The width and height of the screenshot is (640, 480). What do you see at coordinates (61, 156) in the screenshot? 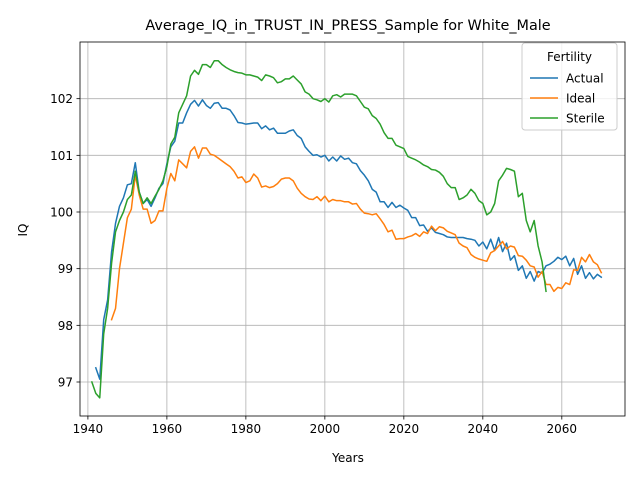
I see `y-tick-label: 101` at bounding box center [61, 156].